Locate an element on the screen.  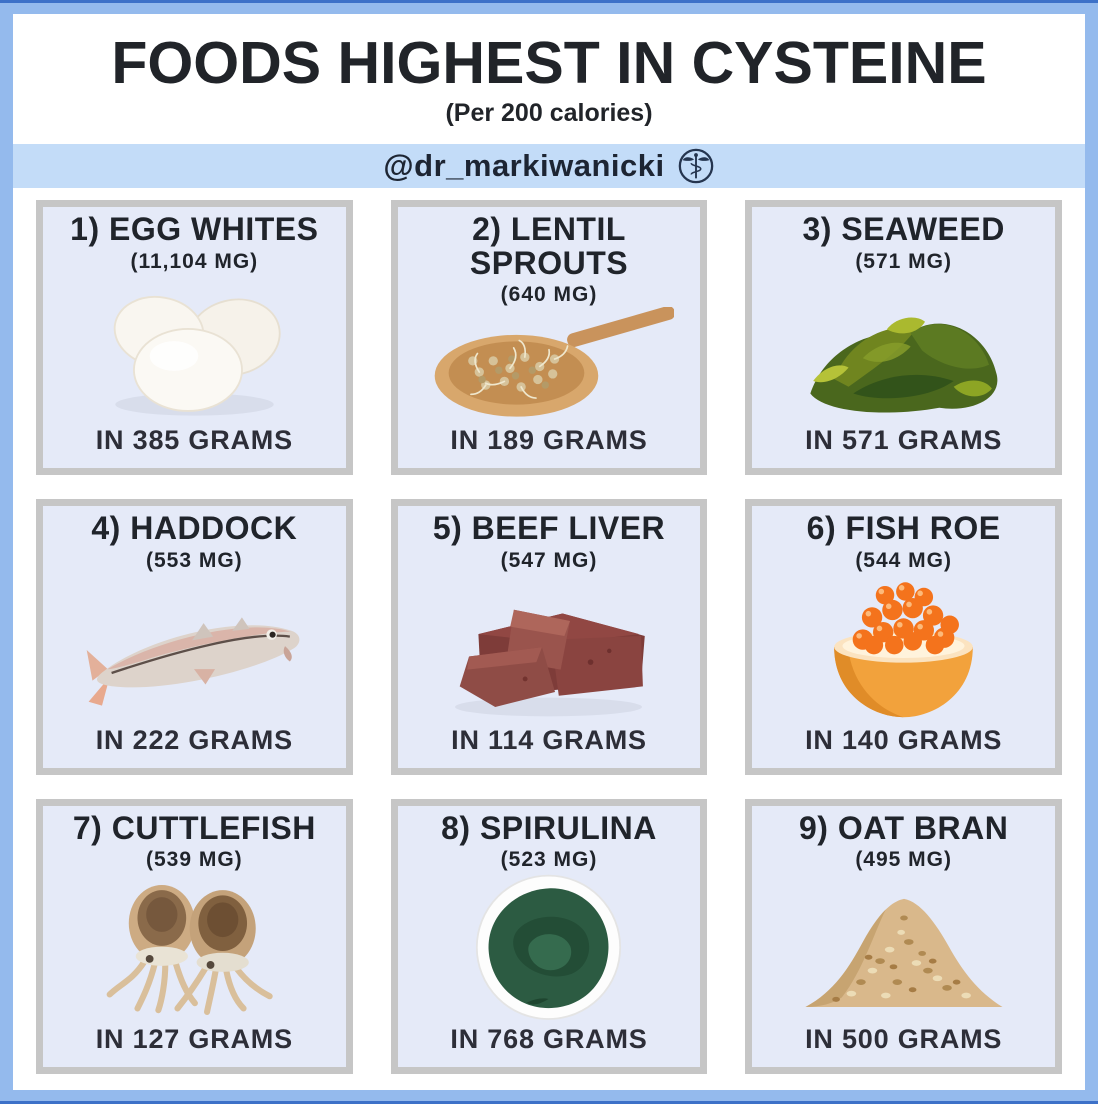
food-name: 7) CUTTLEFISH is located at coordinates (194, 827).